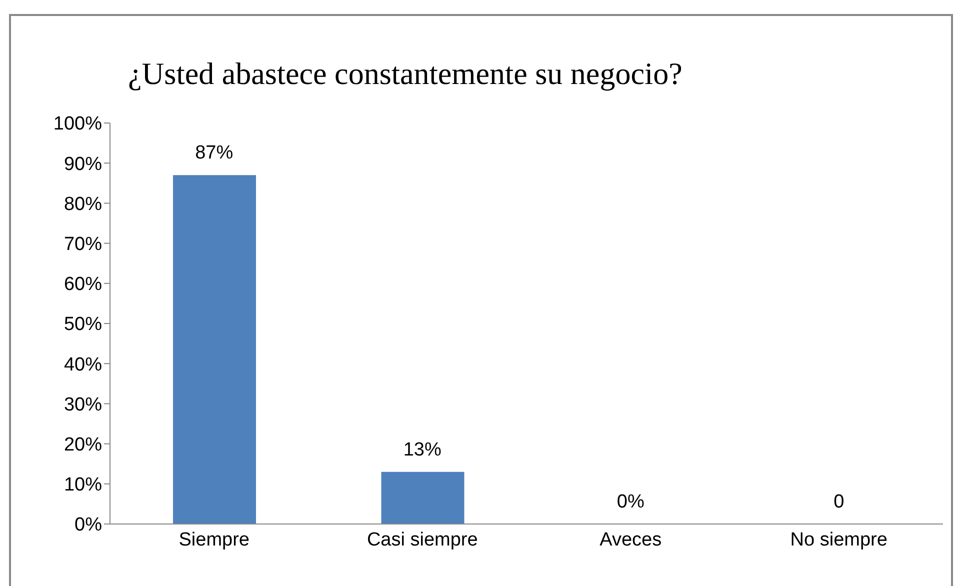 Image resolution: width=955 pixels, height=586 pixels. What do you see at coordinates (88, 525) in the screenshot?
I see `y-tick-label: 0%` at bounding box center [88, 525].